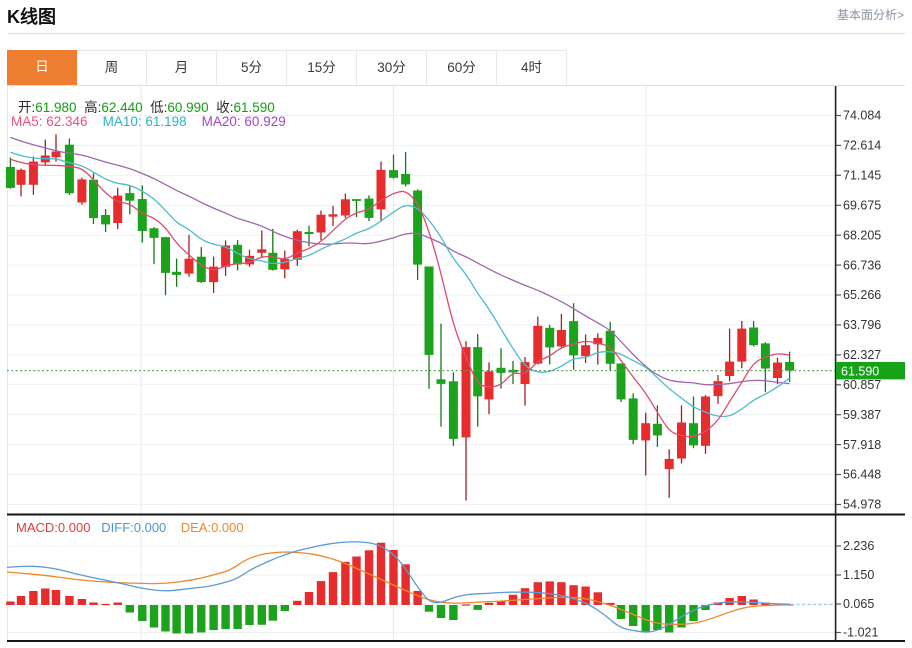  I want to click on svg-text: 60.857, so click(862, 385).